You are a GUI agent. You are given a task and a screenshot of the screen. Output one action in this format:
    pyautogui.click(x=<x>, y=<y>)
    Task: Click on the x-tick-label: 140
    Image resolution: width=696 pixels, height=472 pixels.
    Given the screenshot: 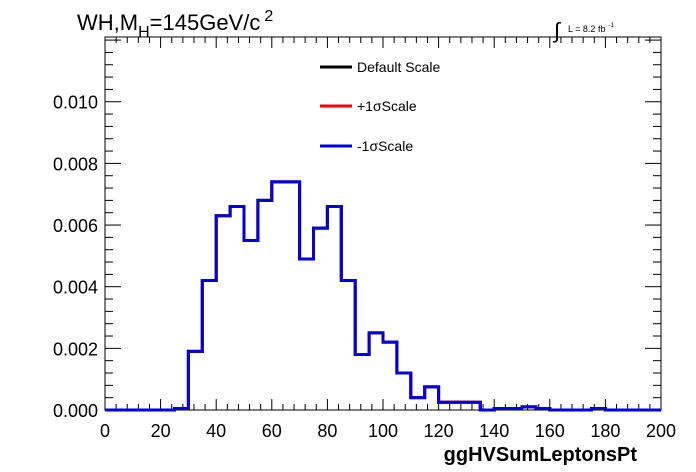 What is the action you would take?
    pyautogui.click(x=494, y=431)
    